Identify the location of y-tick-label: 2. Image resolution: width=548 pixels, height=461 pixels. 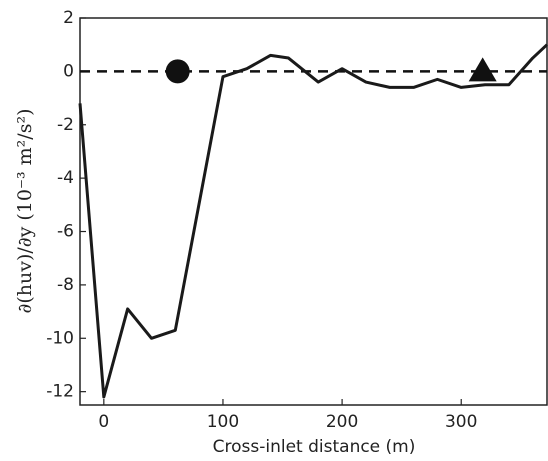
(68, 18).